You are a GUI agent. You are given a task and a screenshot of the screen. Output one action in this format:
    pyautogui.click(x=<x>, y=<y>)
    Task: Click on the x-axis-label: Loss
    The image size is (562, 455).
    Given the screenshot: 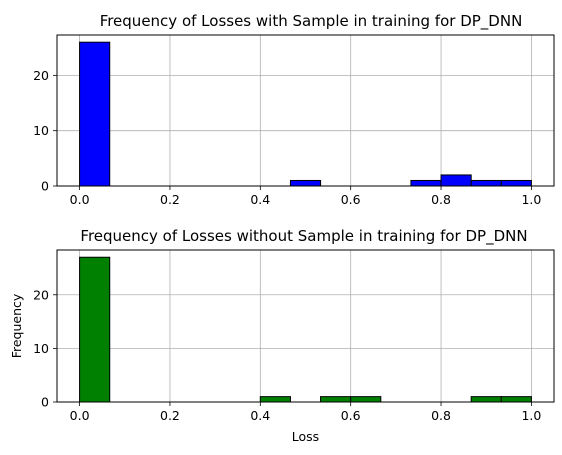 What is the action you would take?
    pyautogui.click(x=305, y=436)
    